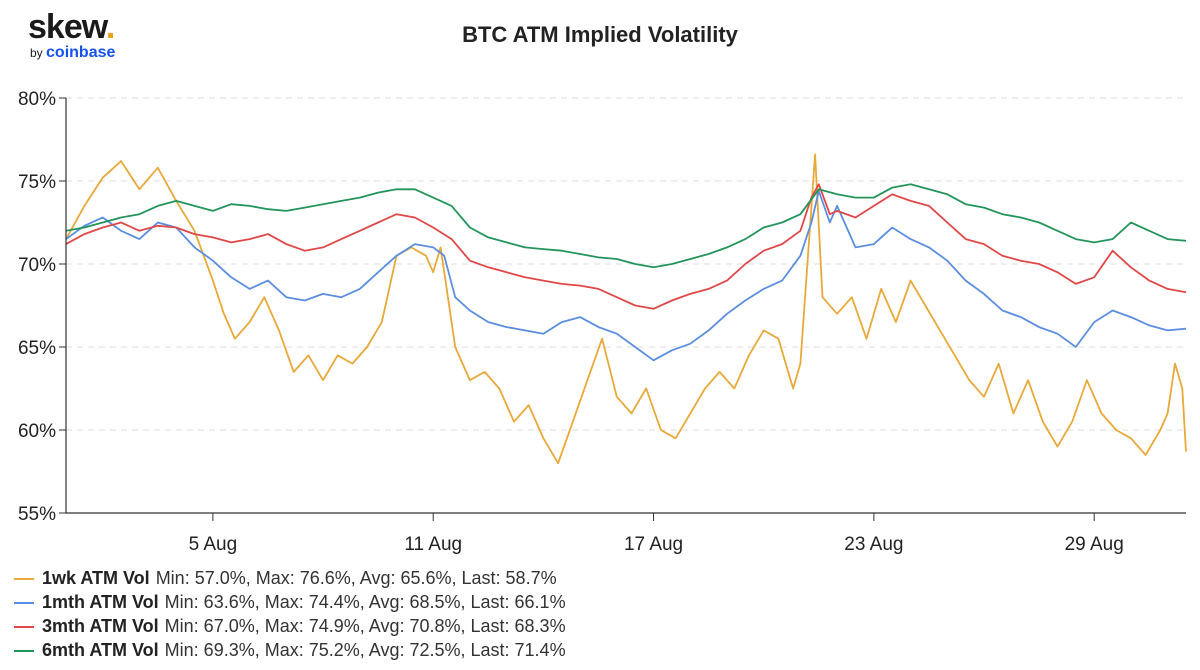 The image size is (1200, 670). I want to click on legend-series-name: 1wk ATM Vol, so click(96, 577).